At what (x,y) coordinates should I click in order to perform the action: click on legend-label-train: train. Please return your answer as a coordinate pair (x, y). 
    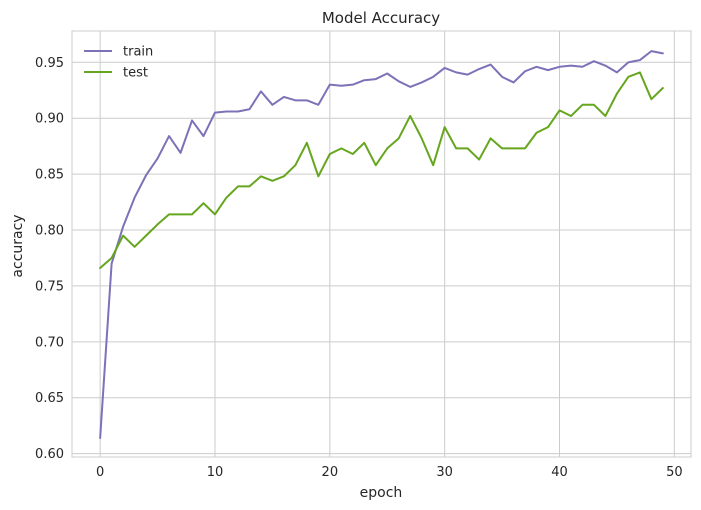
    Looking at the image, I should click on (138, 52).